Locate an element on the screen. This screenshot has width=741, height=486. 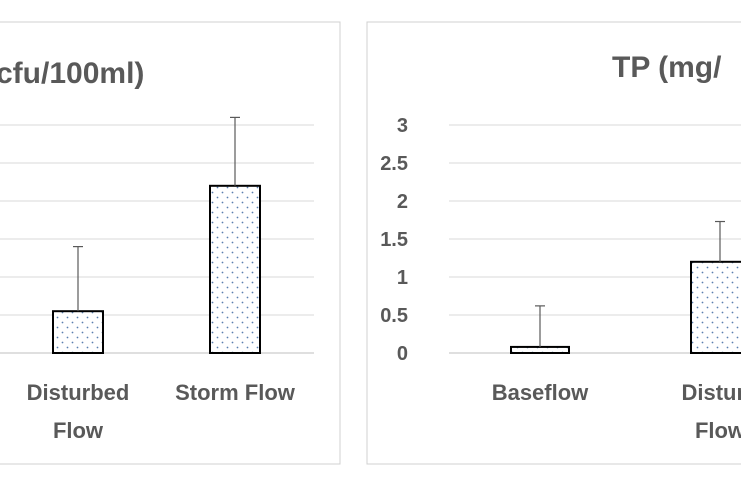
category-labels: Disturbed Flow Storm Flow is located at coordinates (161, 411).